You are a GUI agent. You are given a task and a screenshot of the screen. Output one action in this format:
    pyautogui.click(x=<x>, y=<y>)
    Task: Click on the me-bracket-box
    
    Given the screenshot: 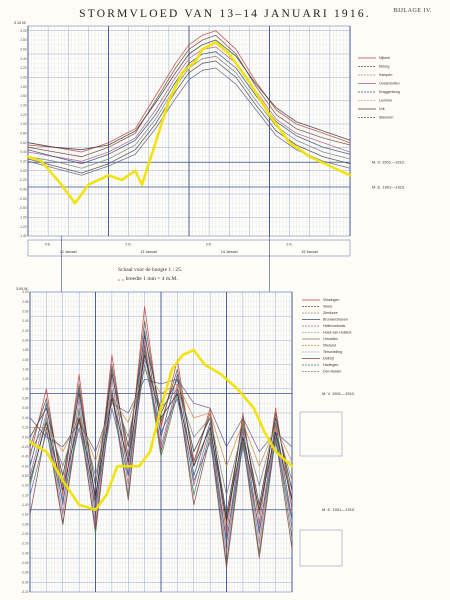 What is the action you would take?
    pyautogui.click(x=321, y=548)
    